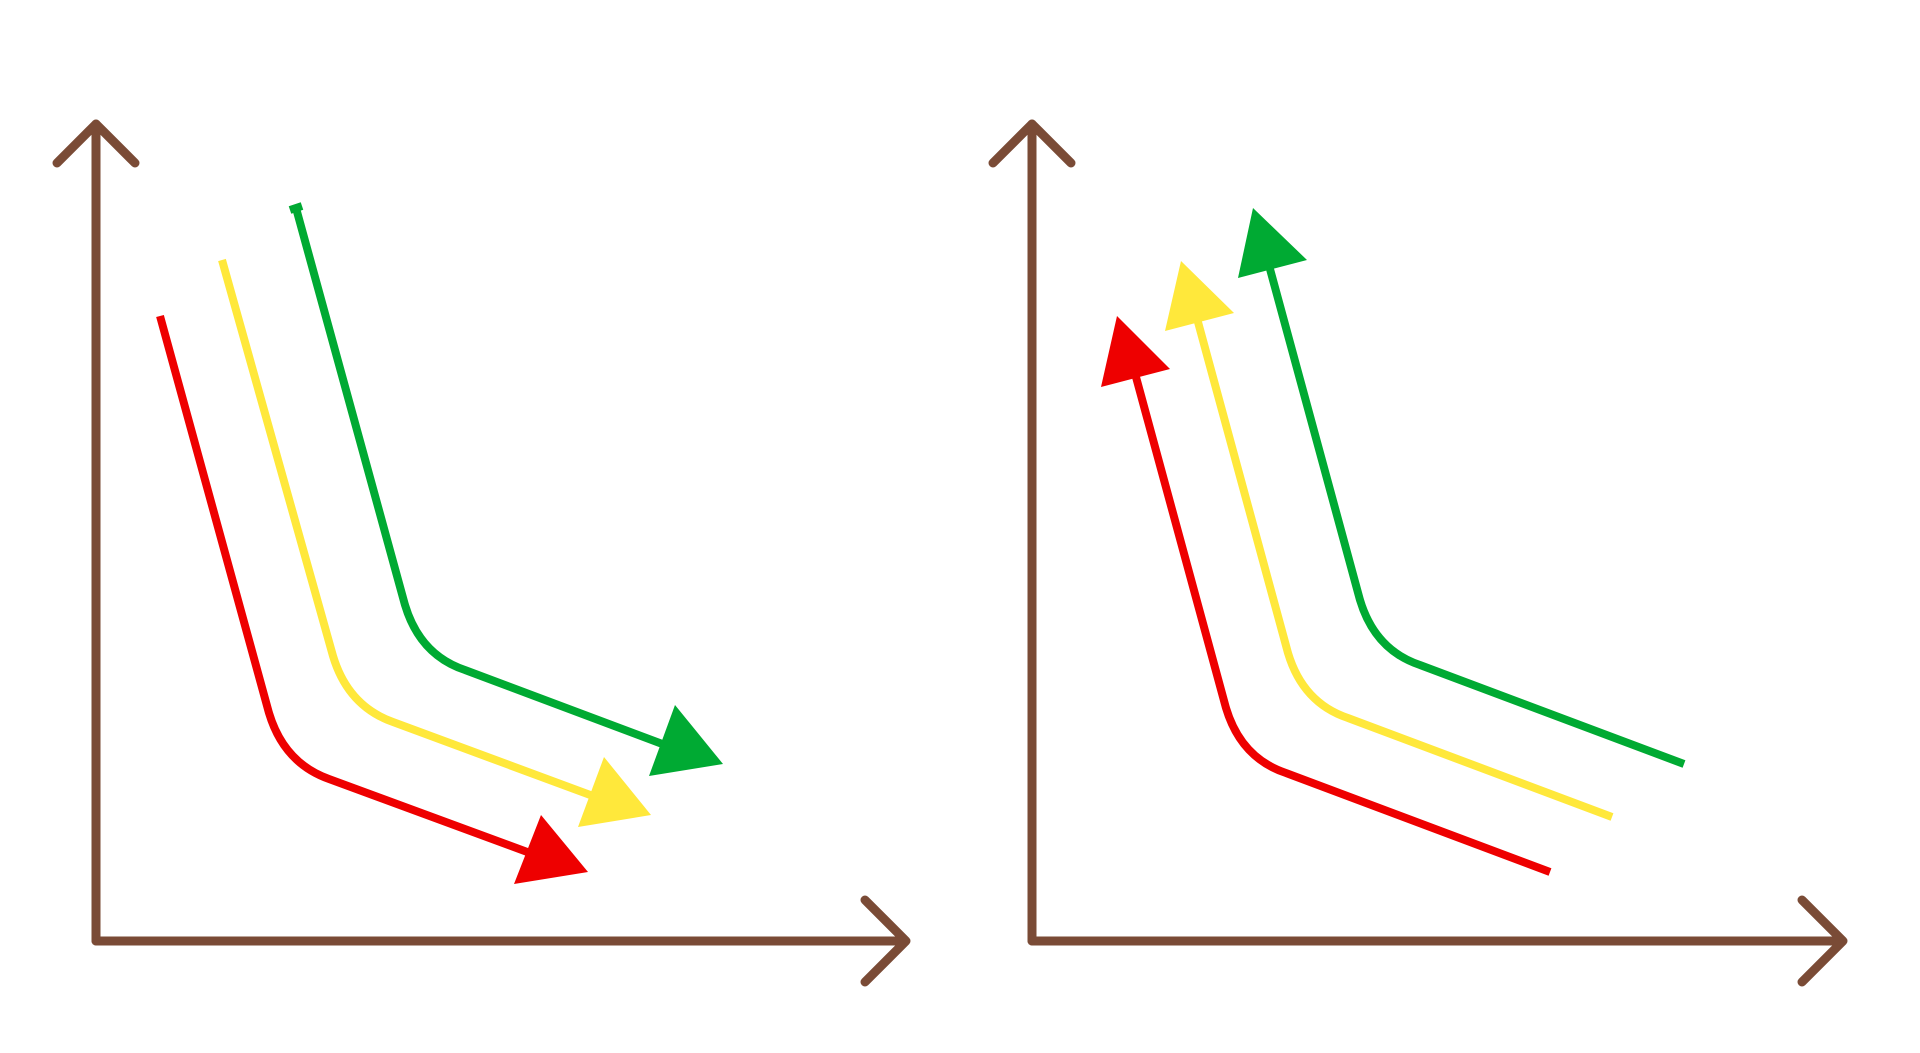 The width and height of the screenshot is (1920, 1053). What do you see at coordinates (1272, 243) in the screenshot?
I see `right-arrowhead-green` at bounding box center [1272, 243].